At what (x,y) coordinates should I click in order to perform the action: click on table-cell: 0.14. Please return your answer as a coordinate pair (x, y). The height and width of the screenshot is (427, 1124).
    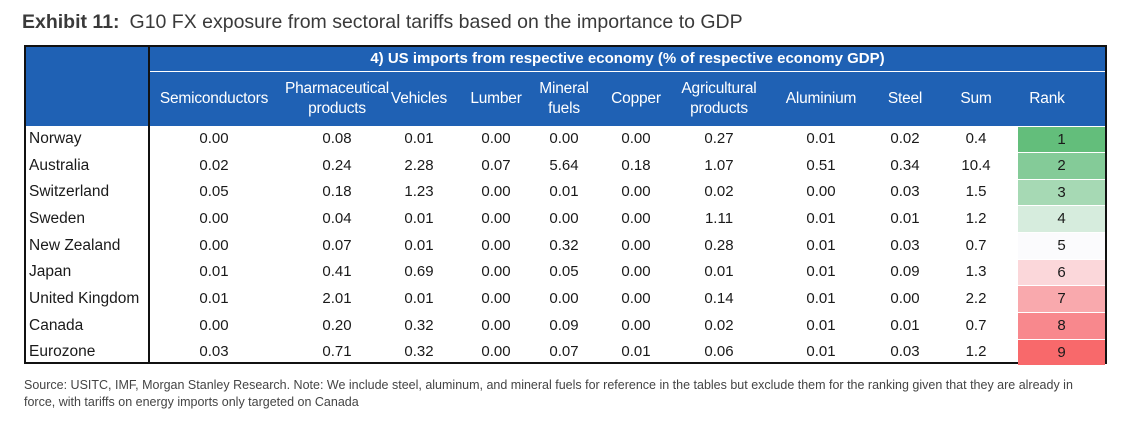
    Looking at the image, I should click on (719, 298).